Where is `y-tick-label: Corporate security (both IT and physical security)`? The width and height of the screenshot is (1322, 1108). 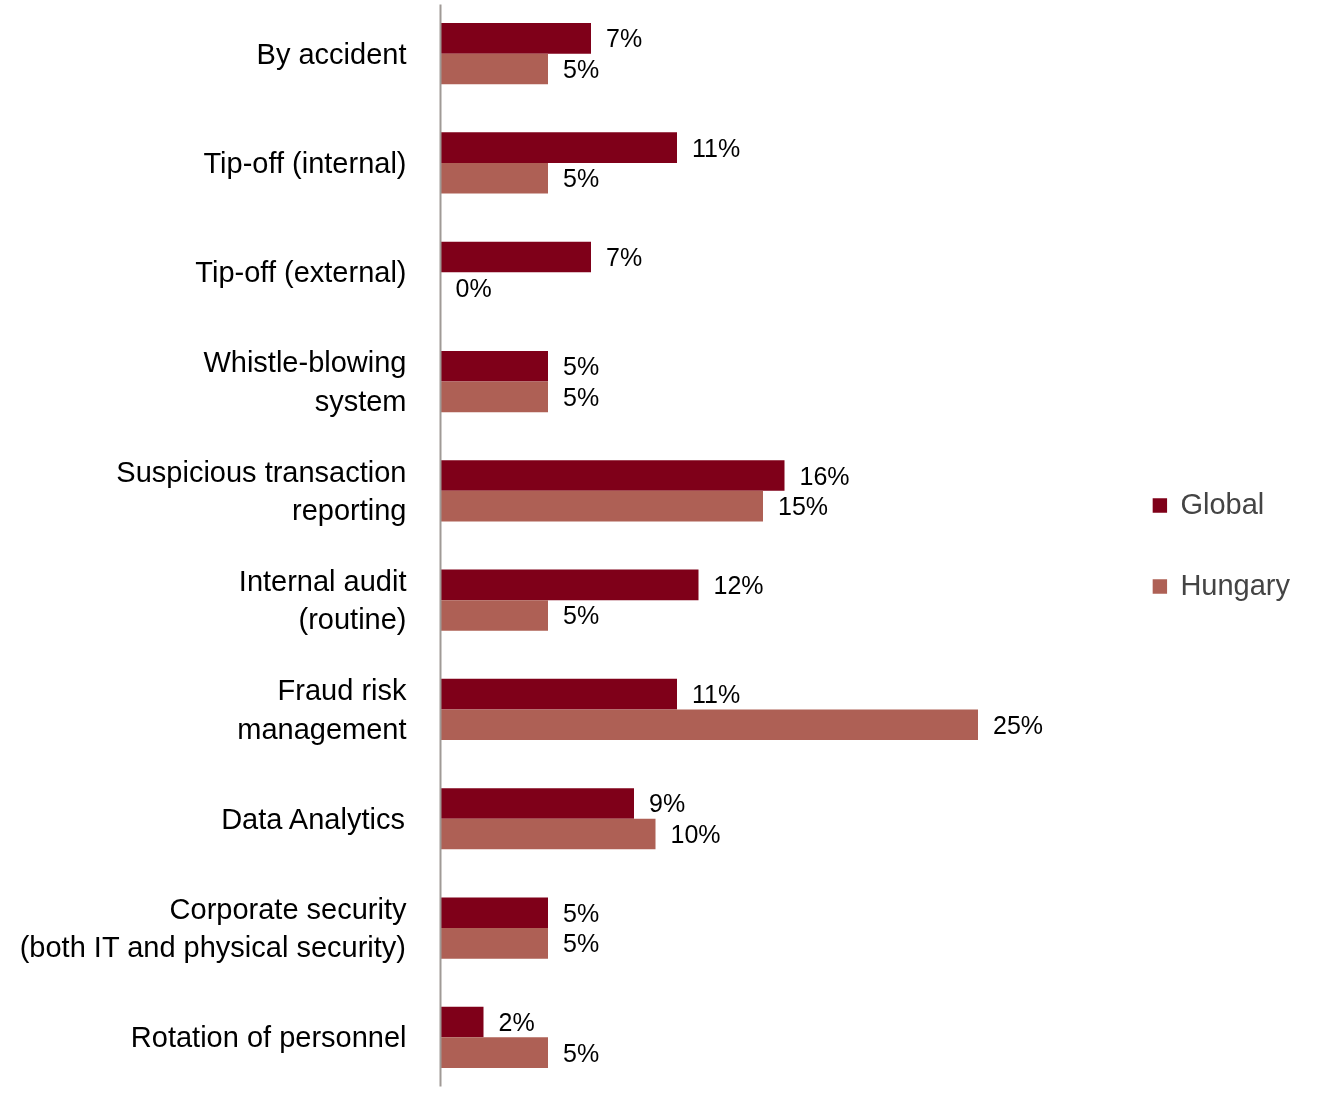
y-tick-label: Corporate security (both IT and physical security) is located at coordinates (213, 928).